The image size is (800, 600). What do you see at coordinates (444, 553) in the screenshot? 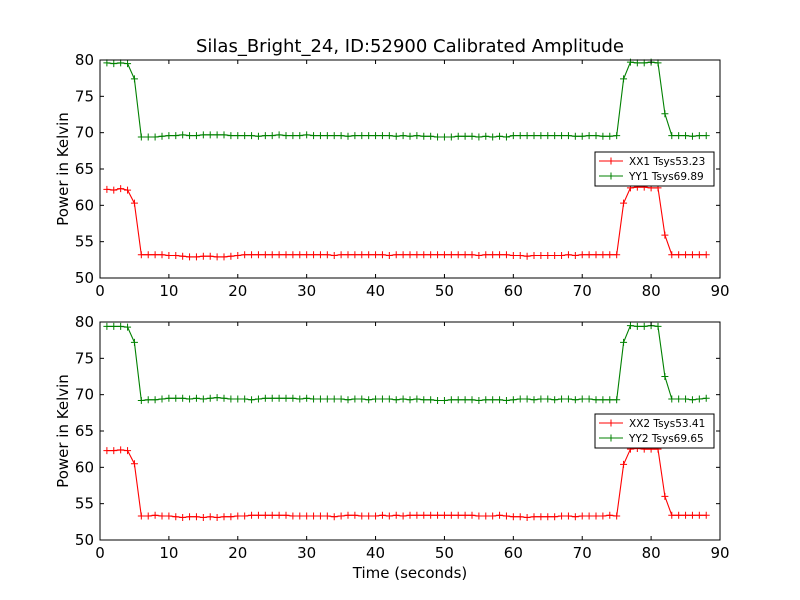
I see `x-tick-label: 50` at bounding box center [444, 553].